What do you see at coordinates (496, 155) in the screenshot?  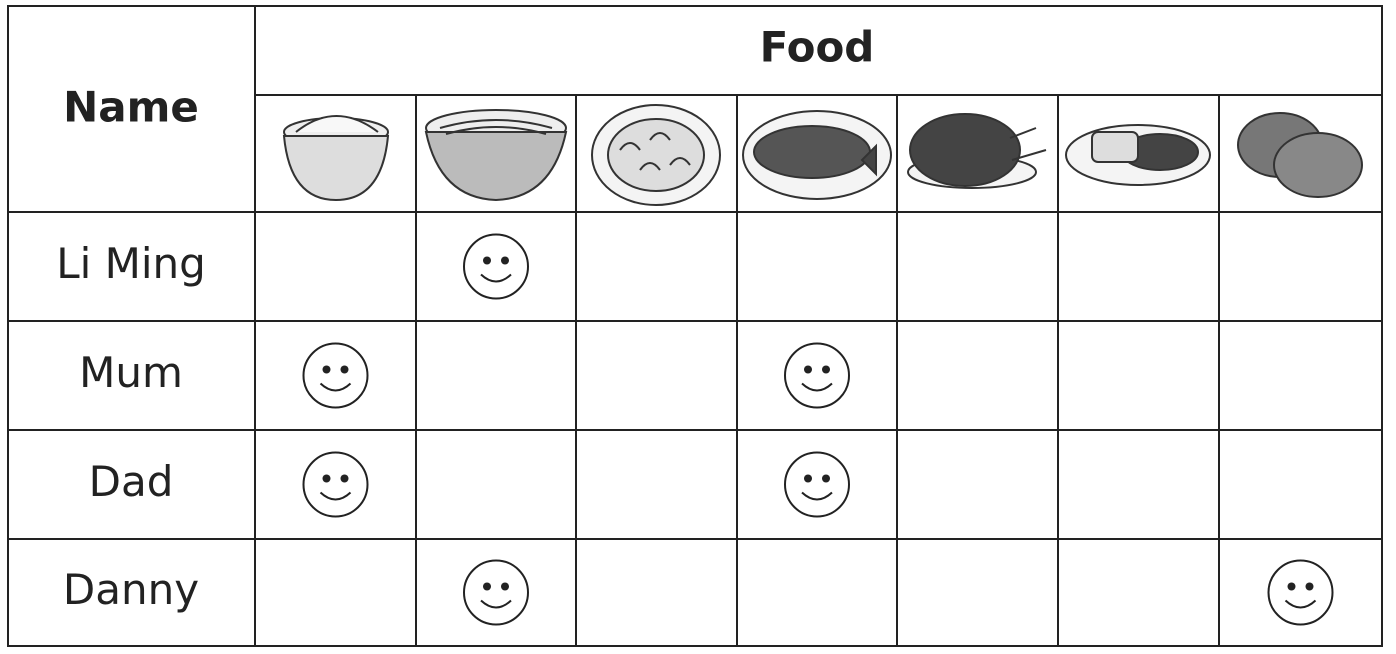 I see `noodle-icon` at bounding box center [496, 155].